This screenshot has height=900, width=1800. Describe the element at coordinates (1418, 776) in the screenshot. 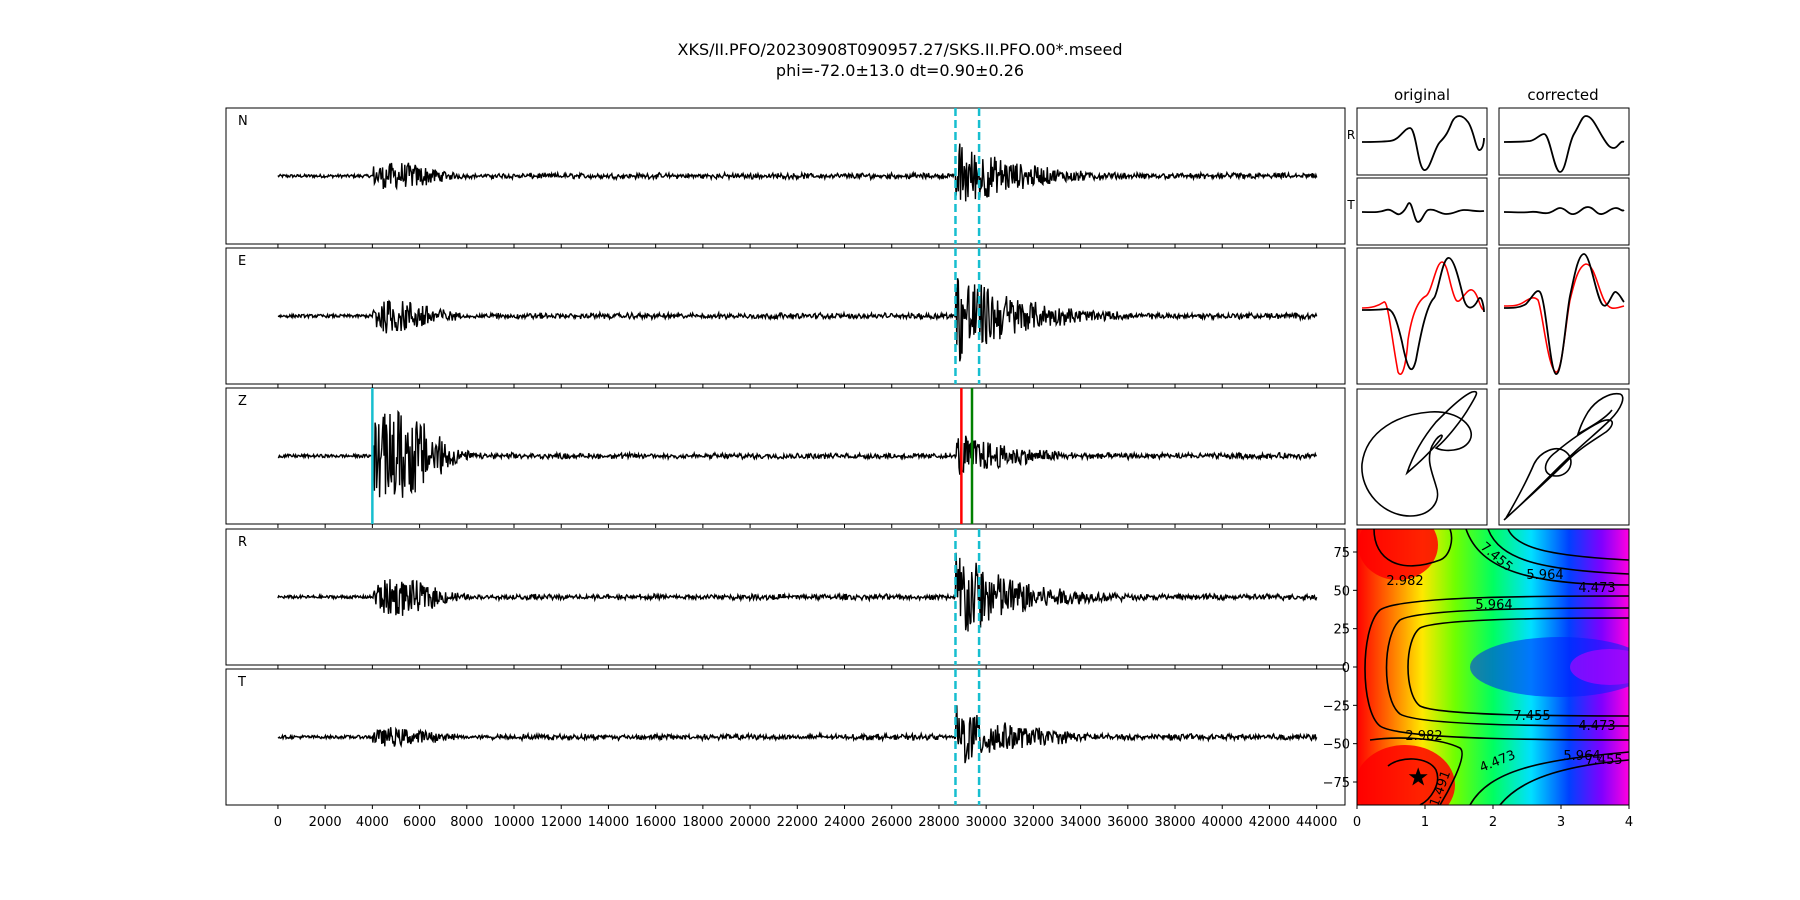

I see `best-fit-star-icon` at that location.